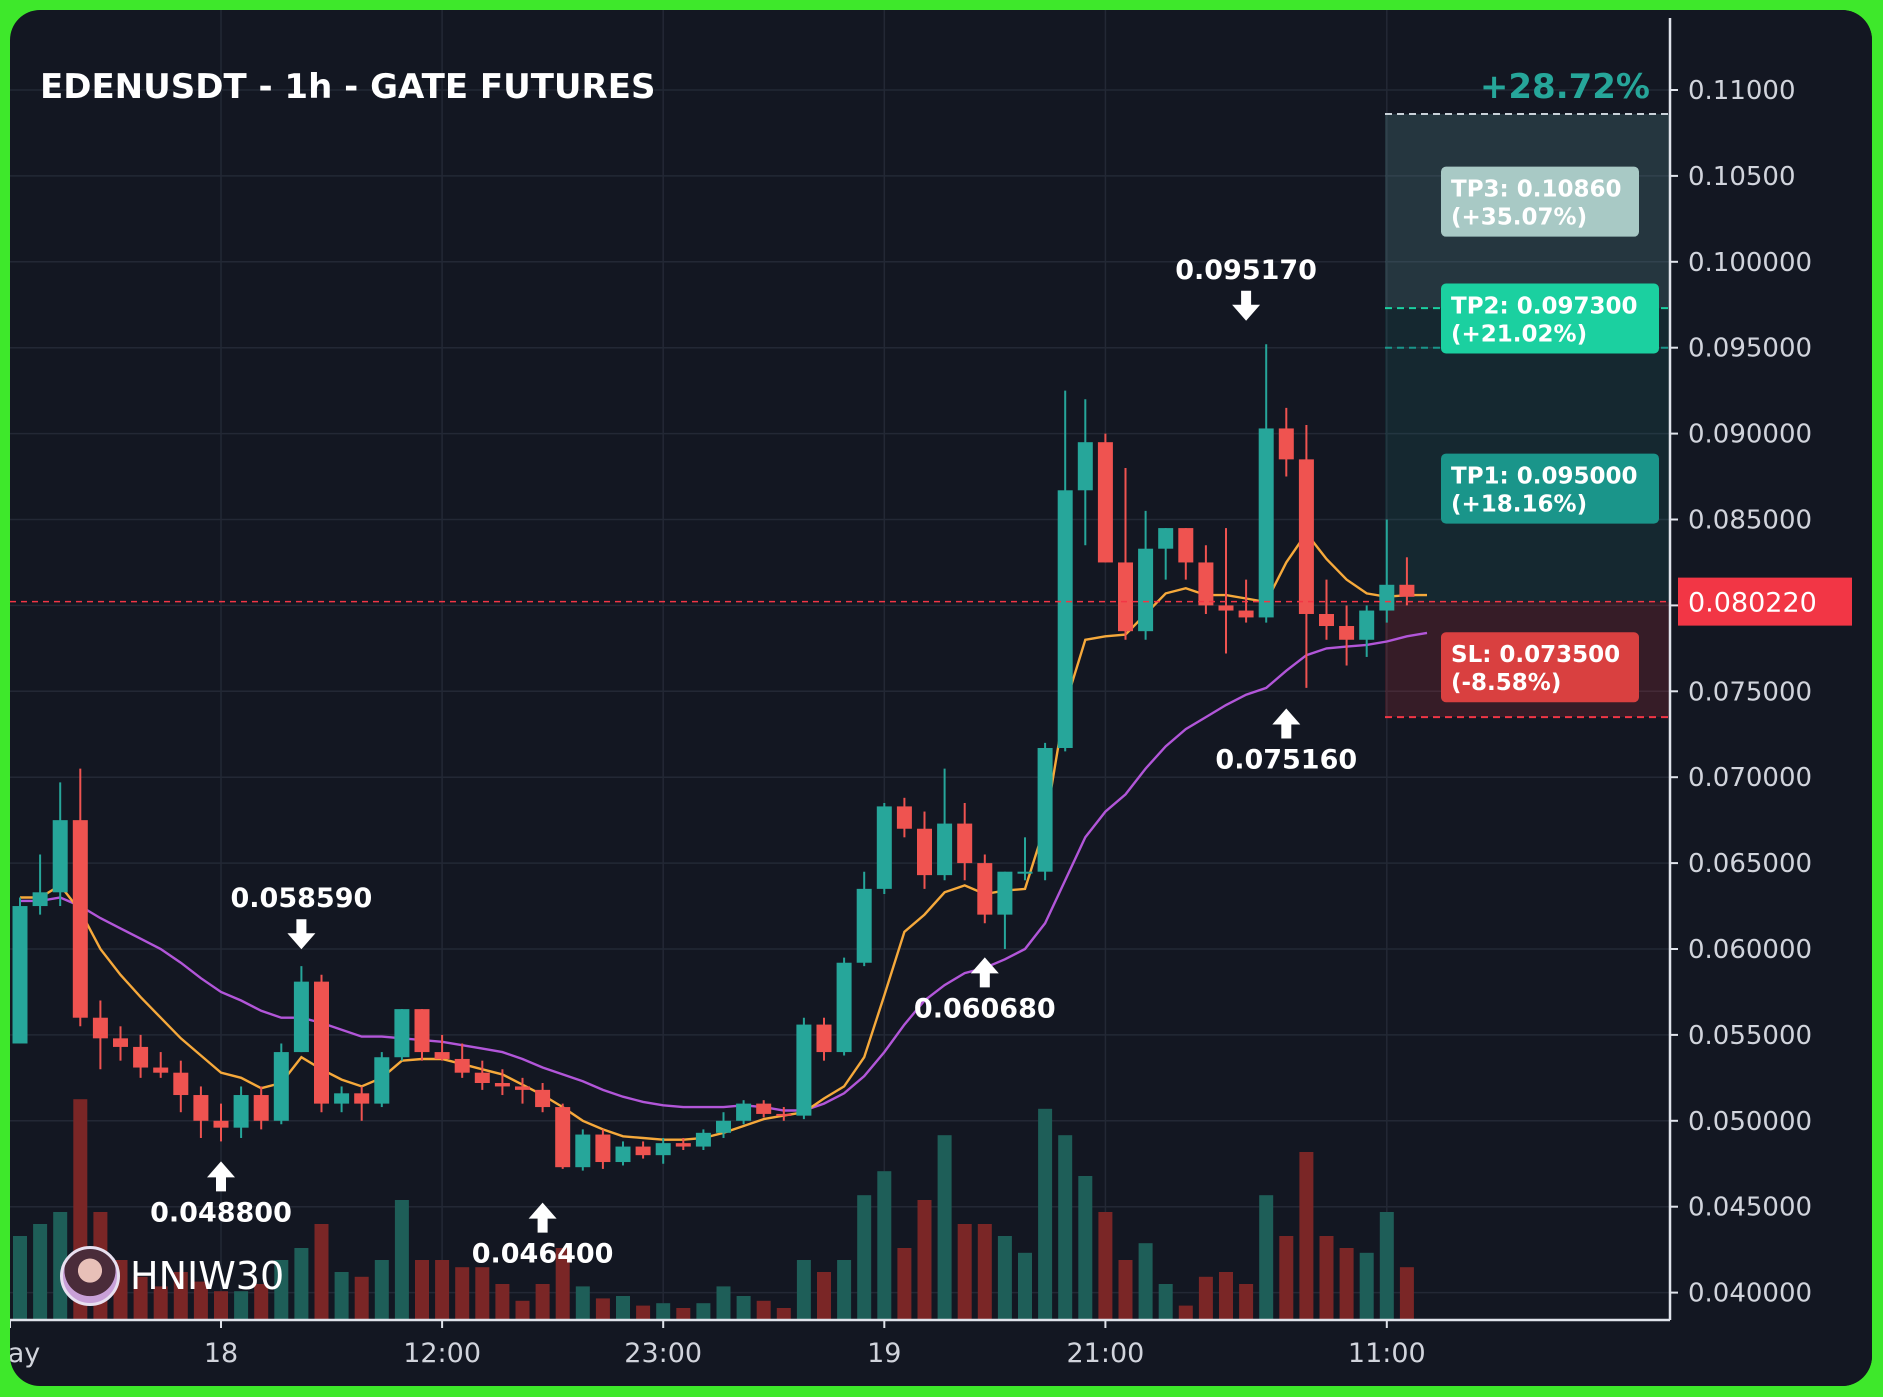 The image size is (1883, 1397). Describe the element at coordinates (90, 1276) in the screenshot. I see `avatar` at that location.